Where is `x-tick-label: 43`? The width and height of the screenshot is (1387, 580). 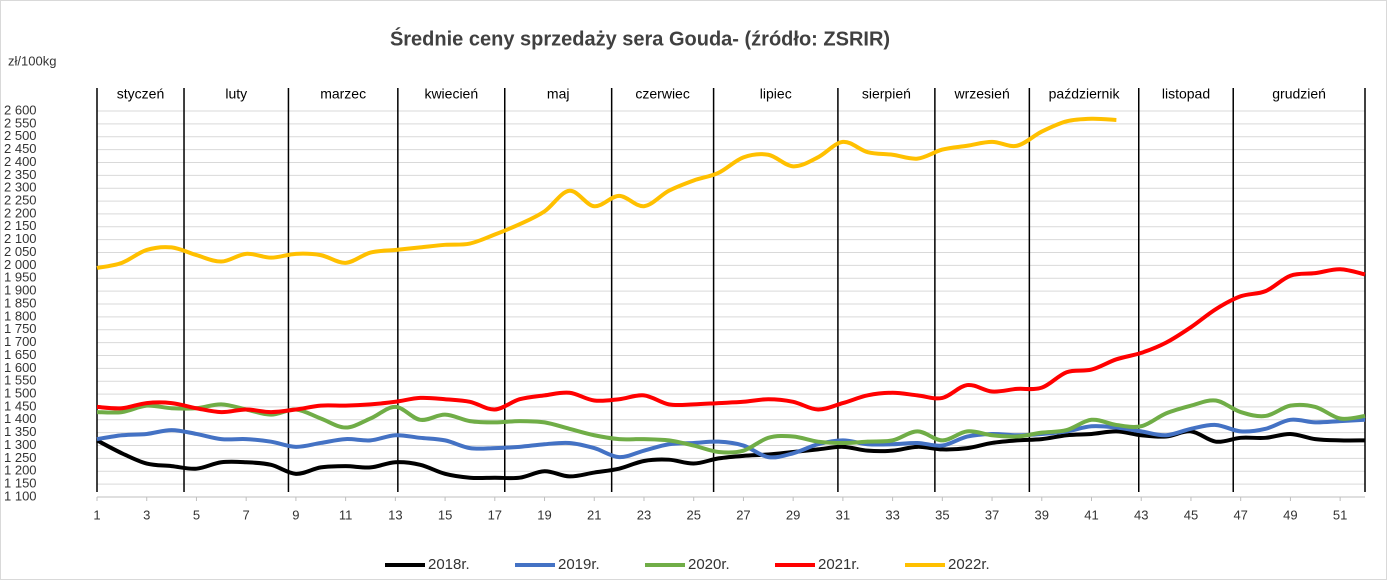 x-tick-label: 43 is located at coordinates (1141, 514).